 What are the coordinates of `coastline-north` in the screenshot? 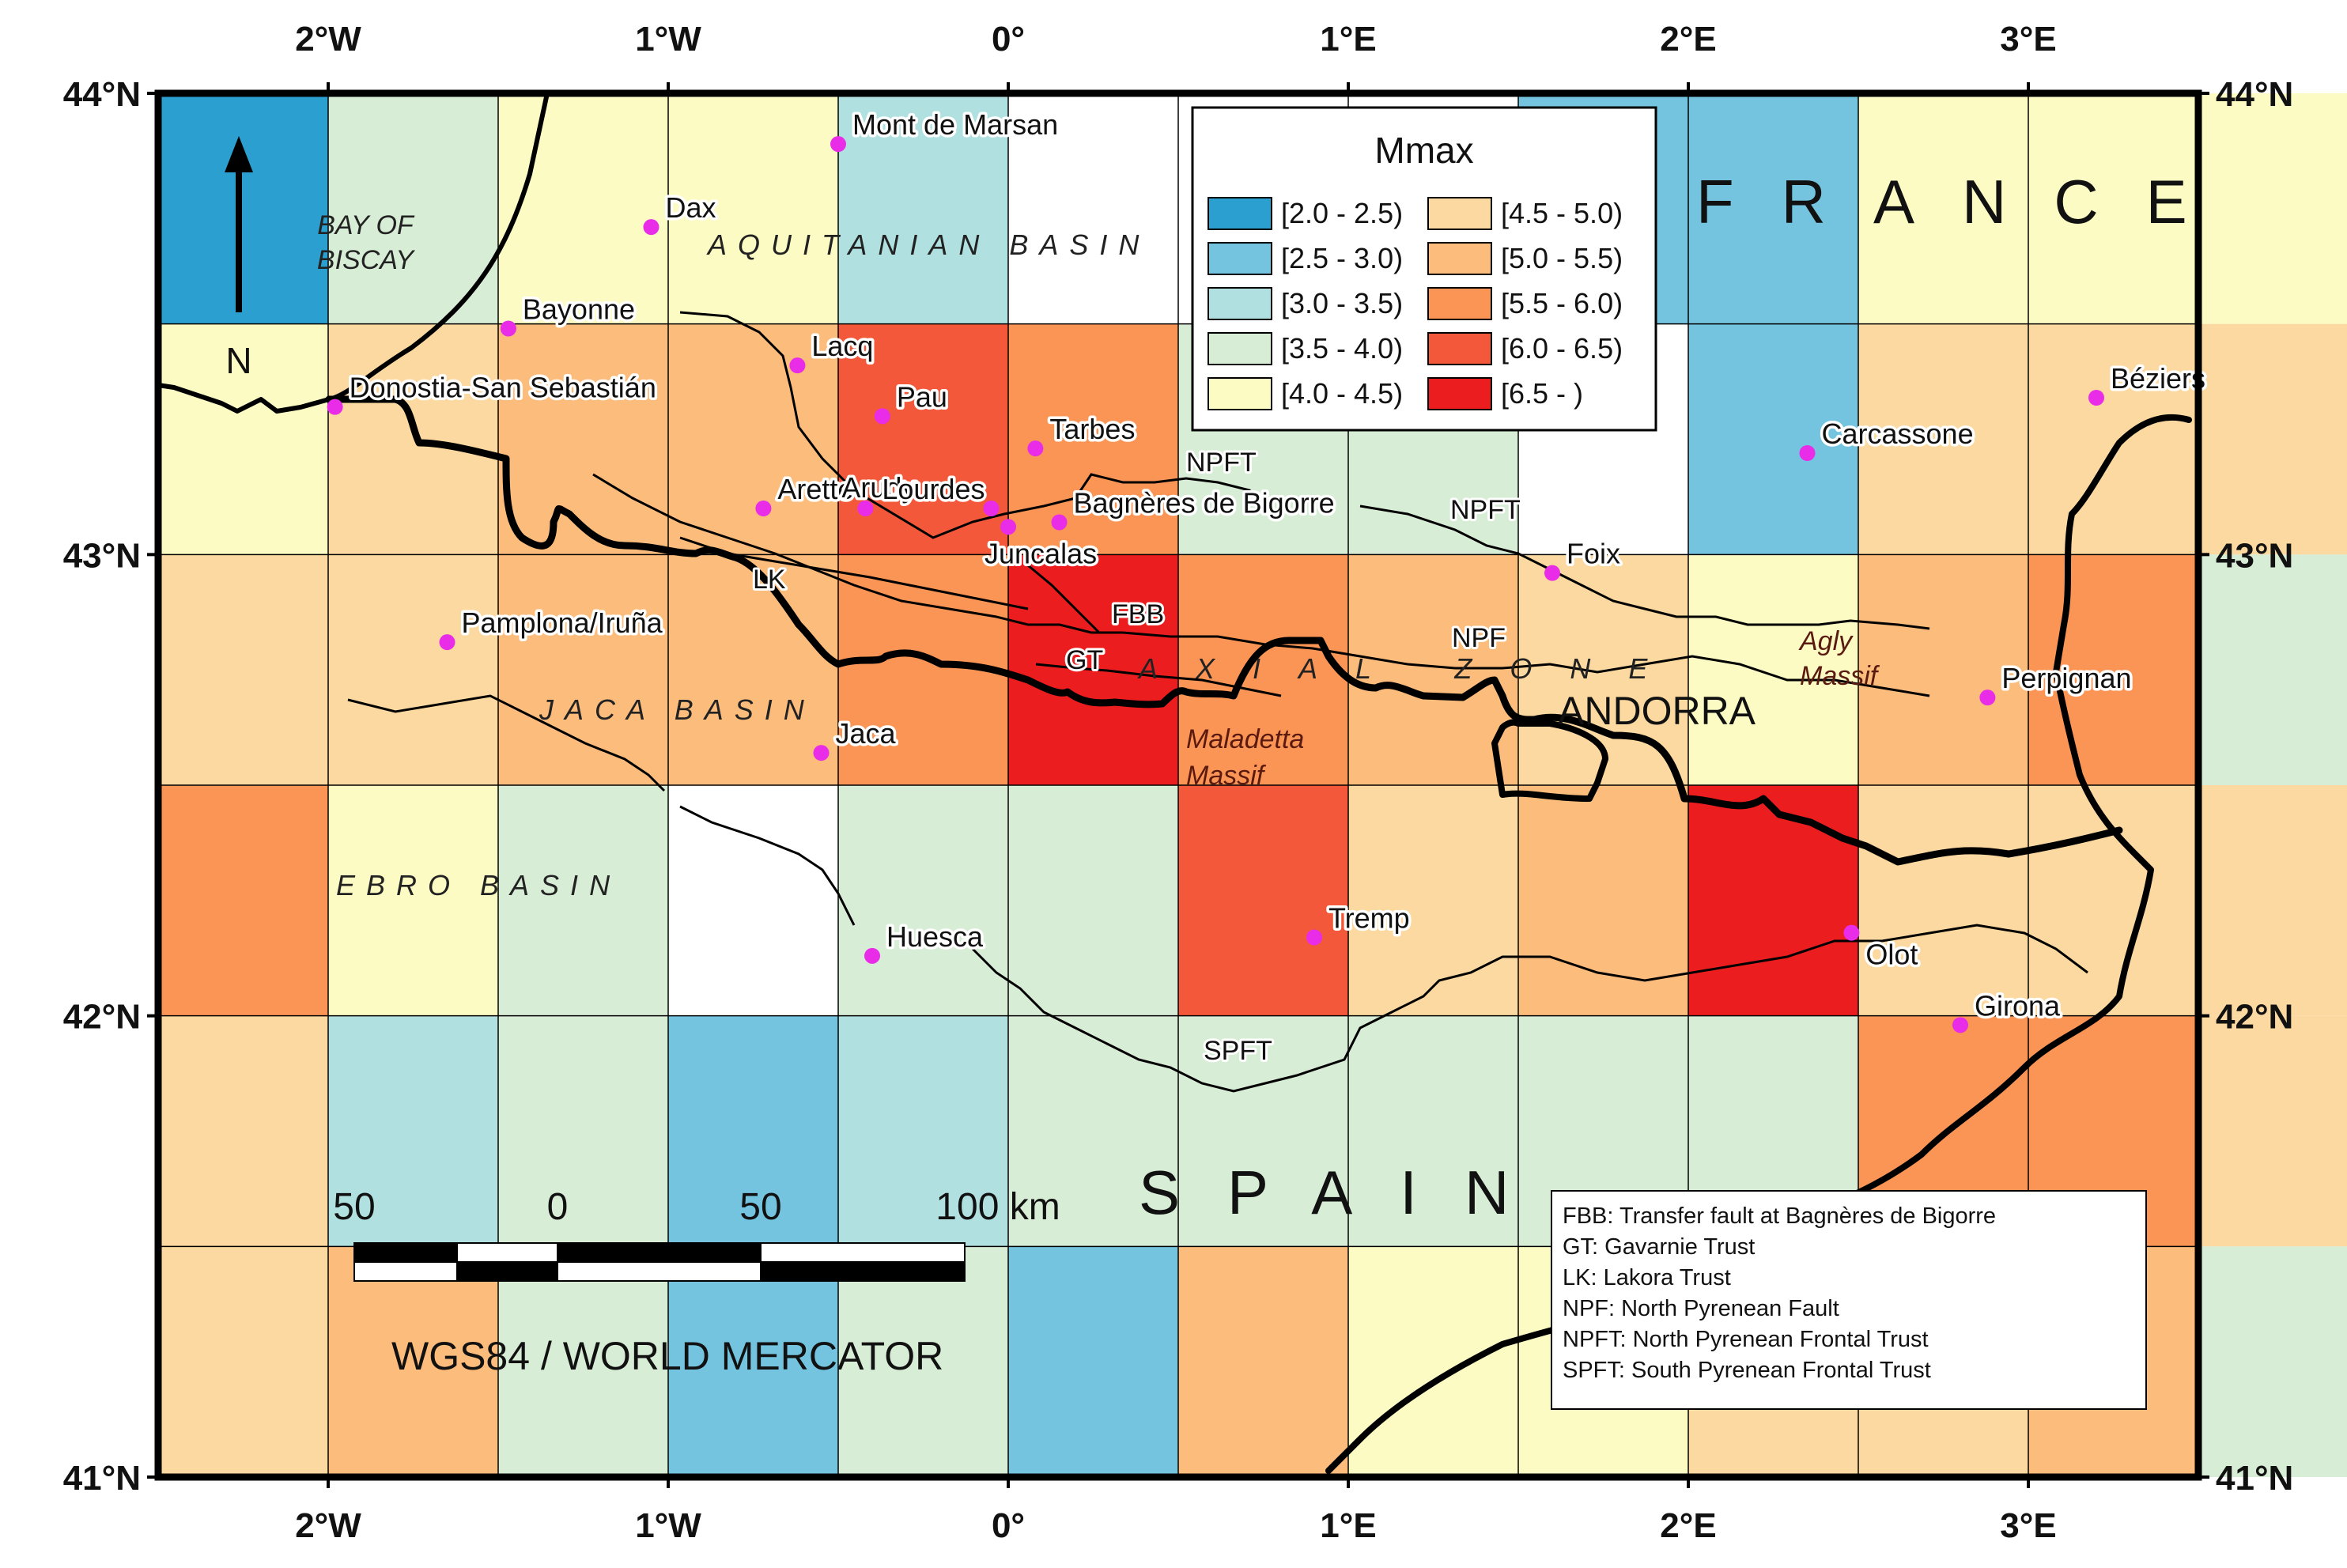 It's located at (353, 252).